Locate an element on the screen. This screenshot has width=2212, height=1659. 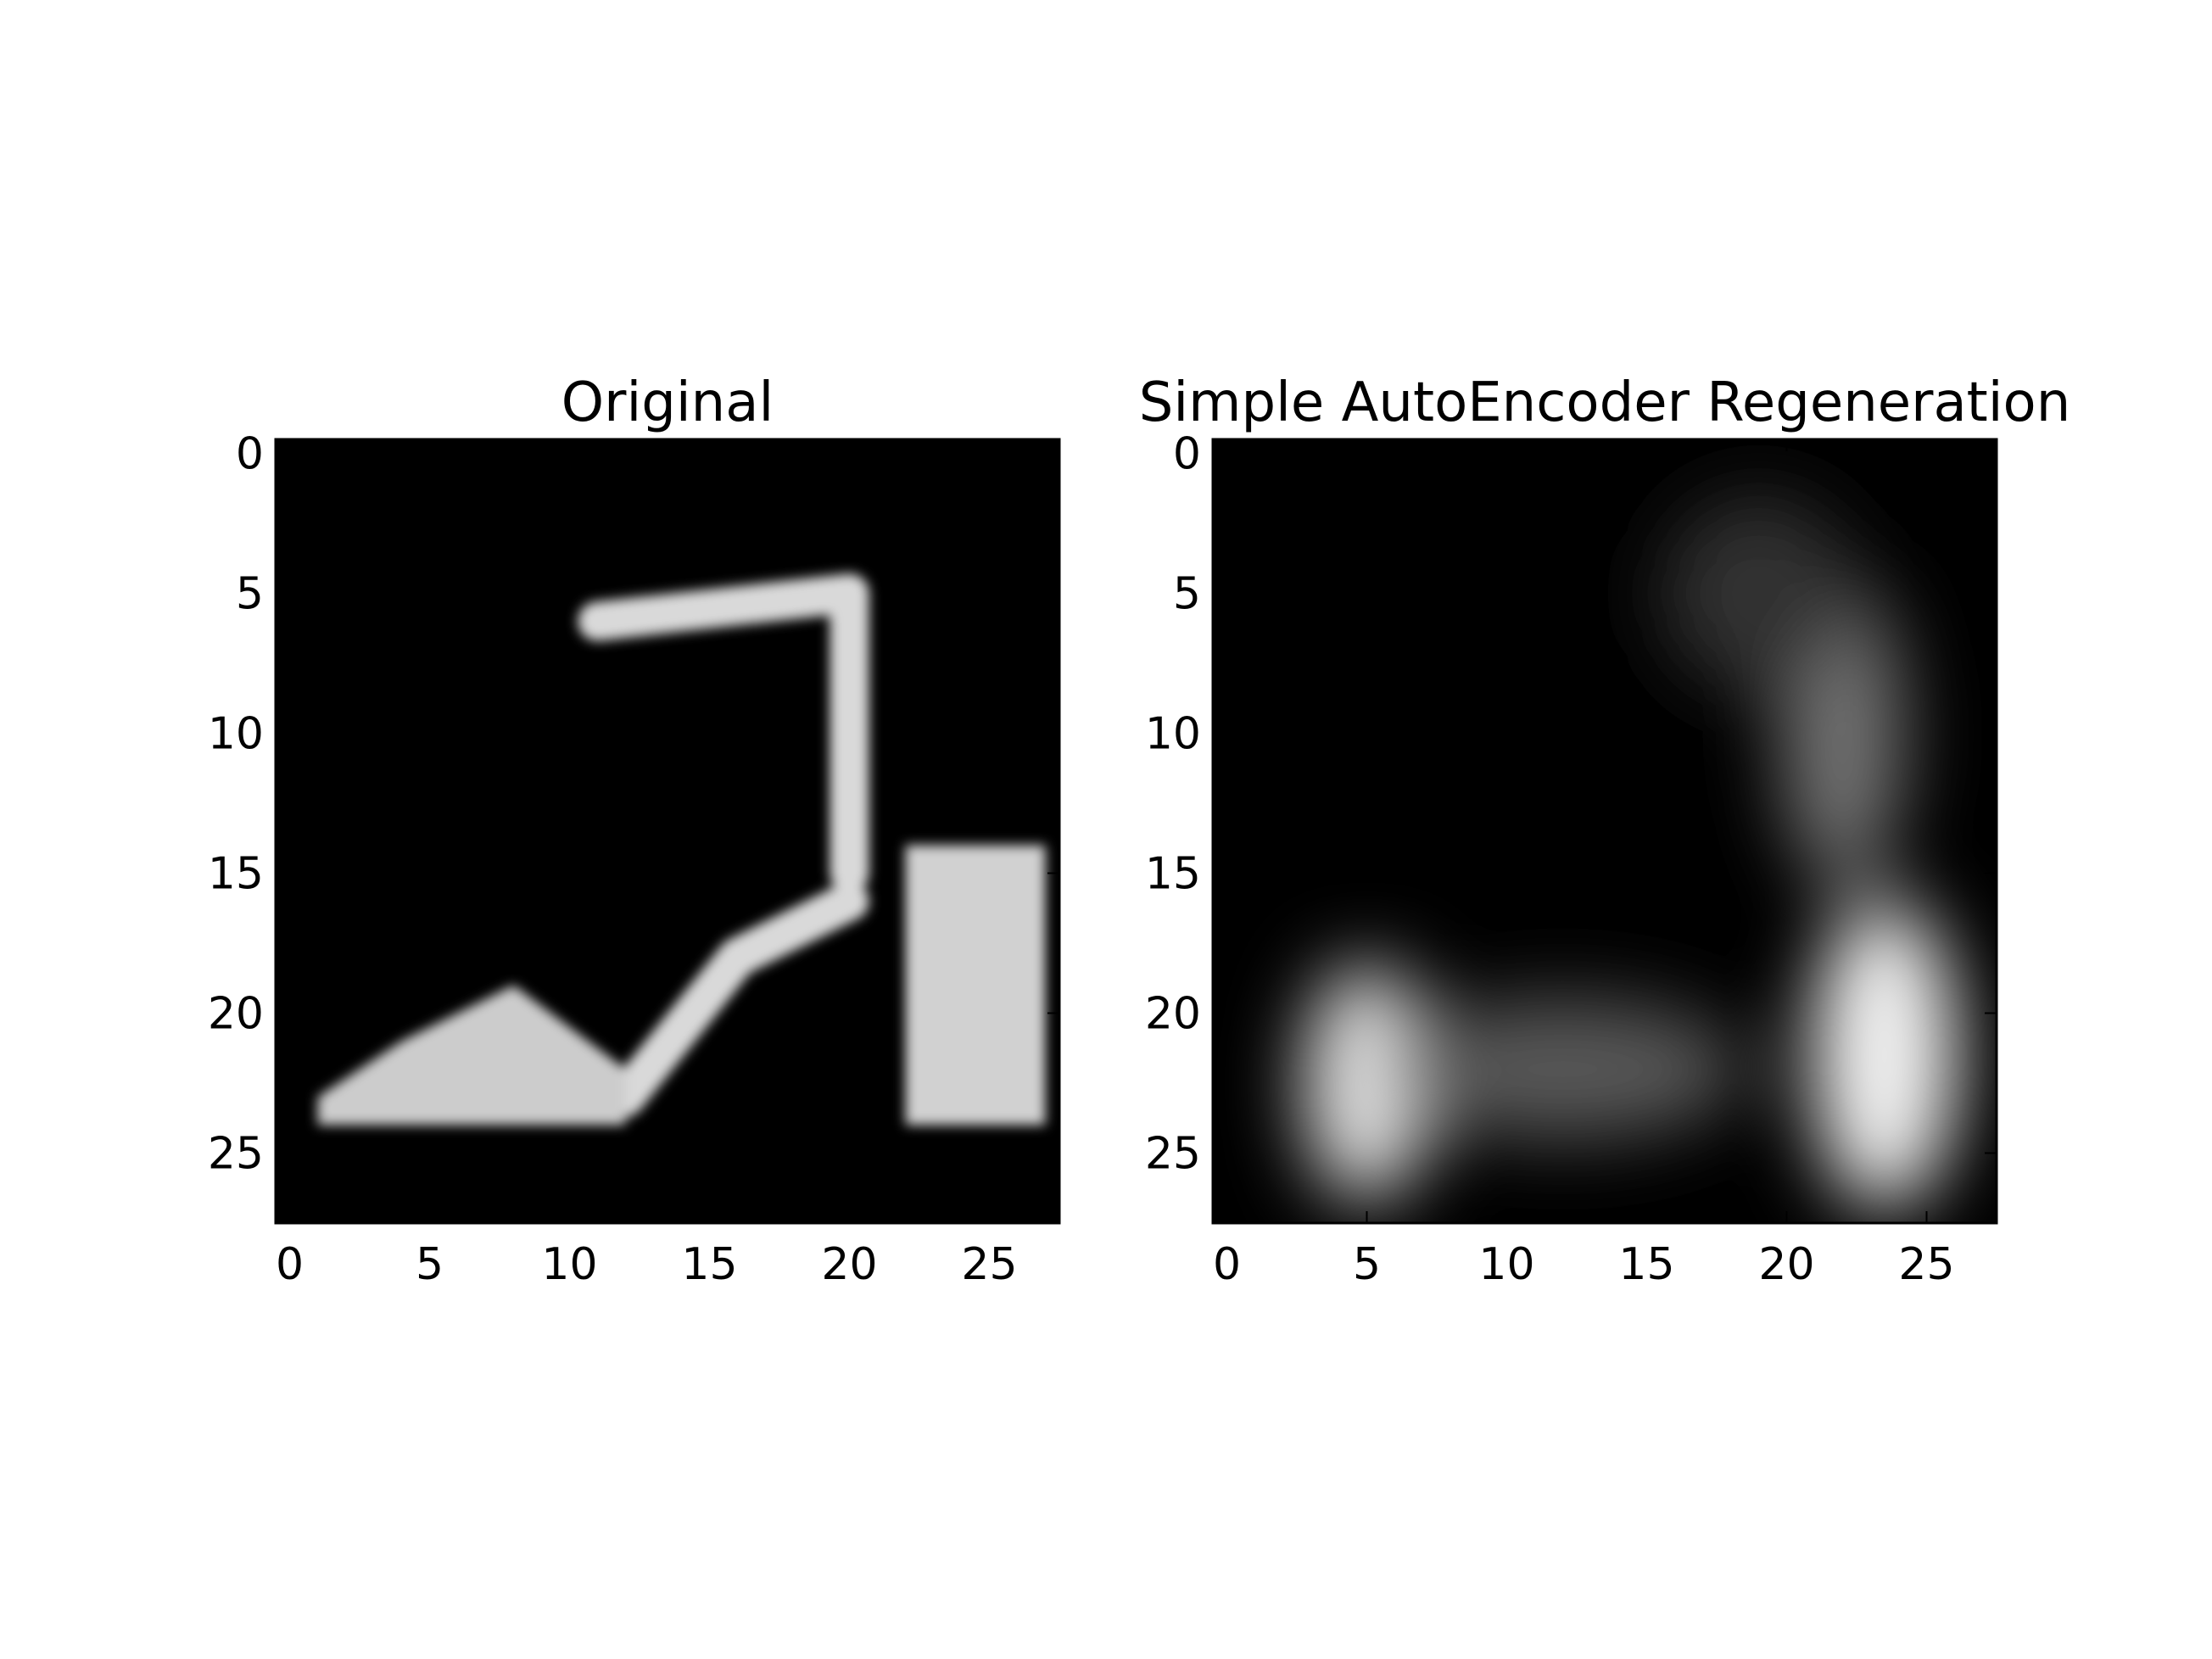
original-y-tick-label-10: 10 is located at coordinates (236, 735).